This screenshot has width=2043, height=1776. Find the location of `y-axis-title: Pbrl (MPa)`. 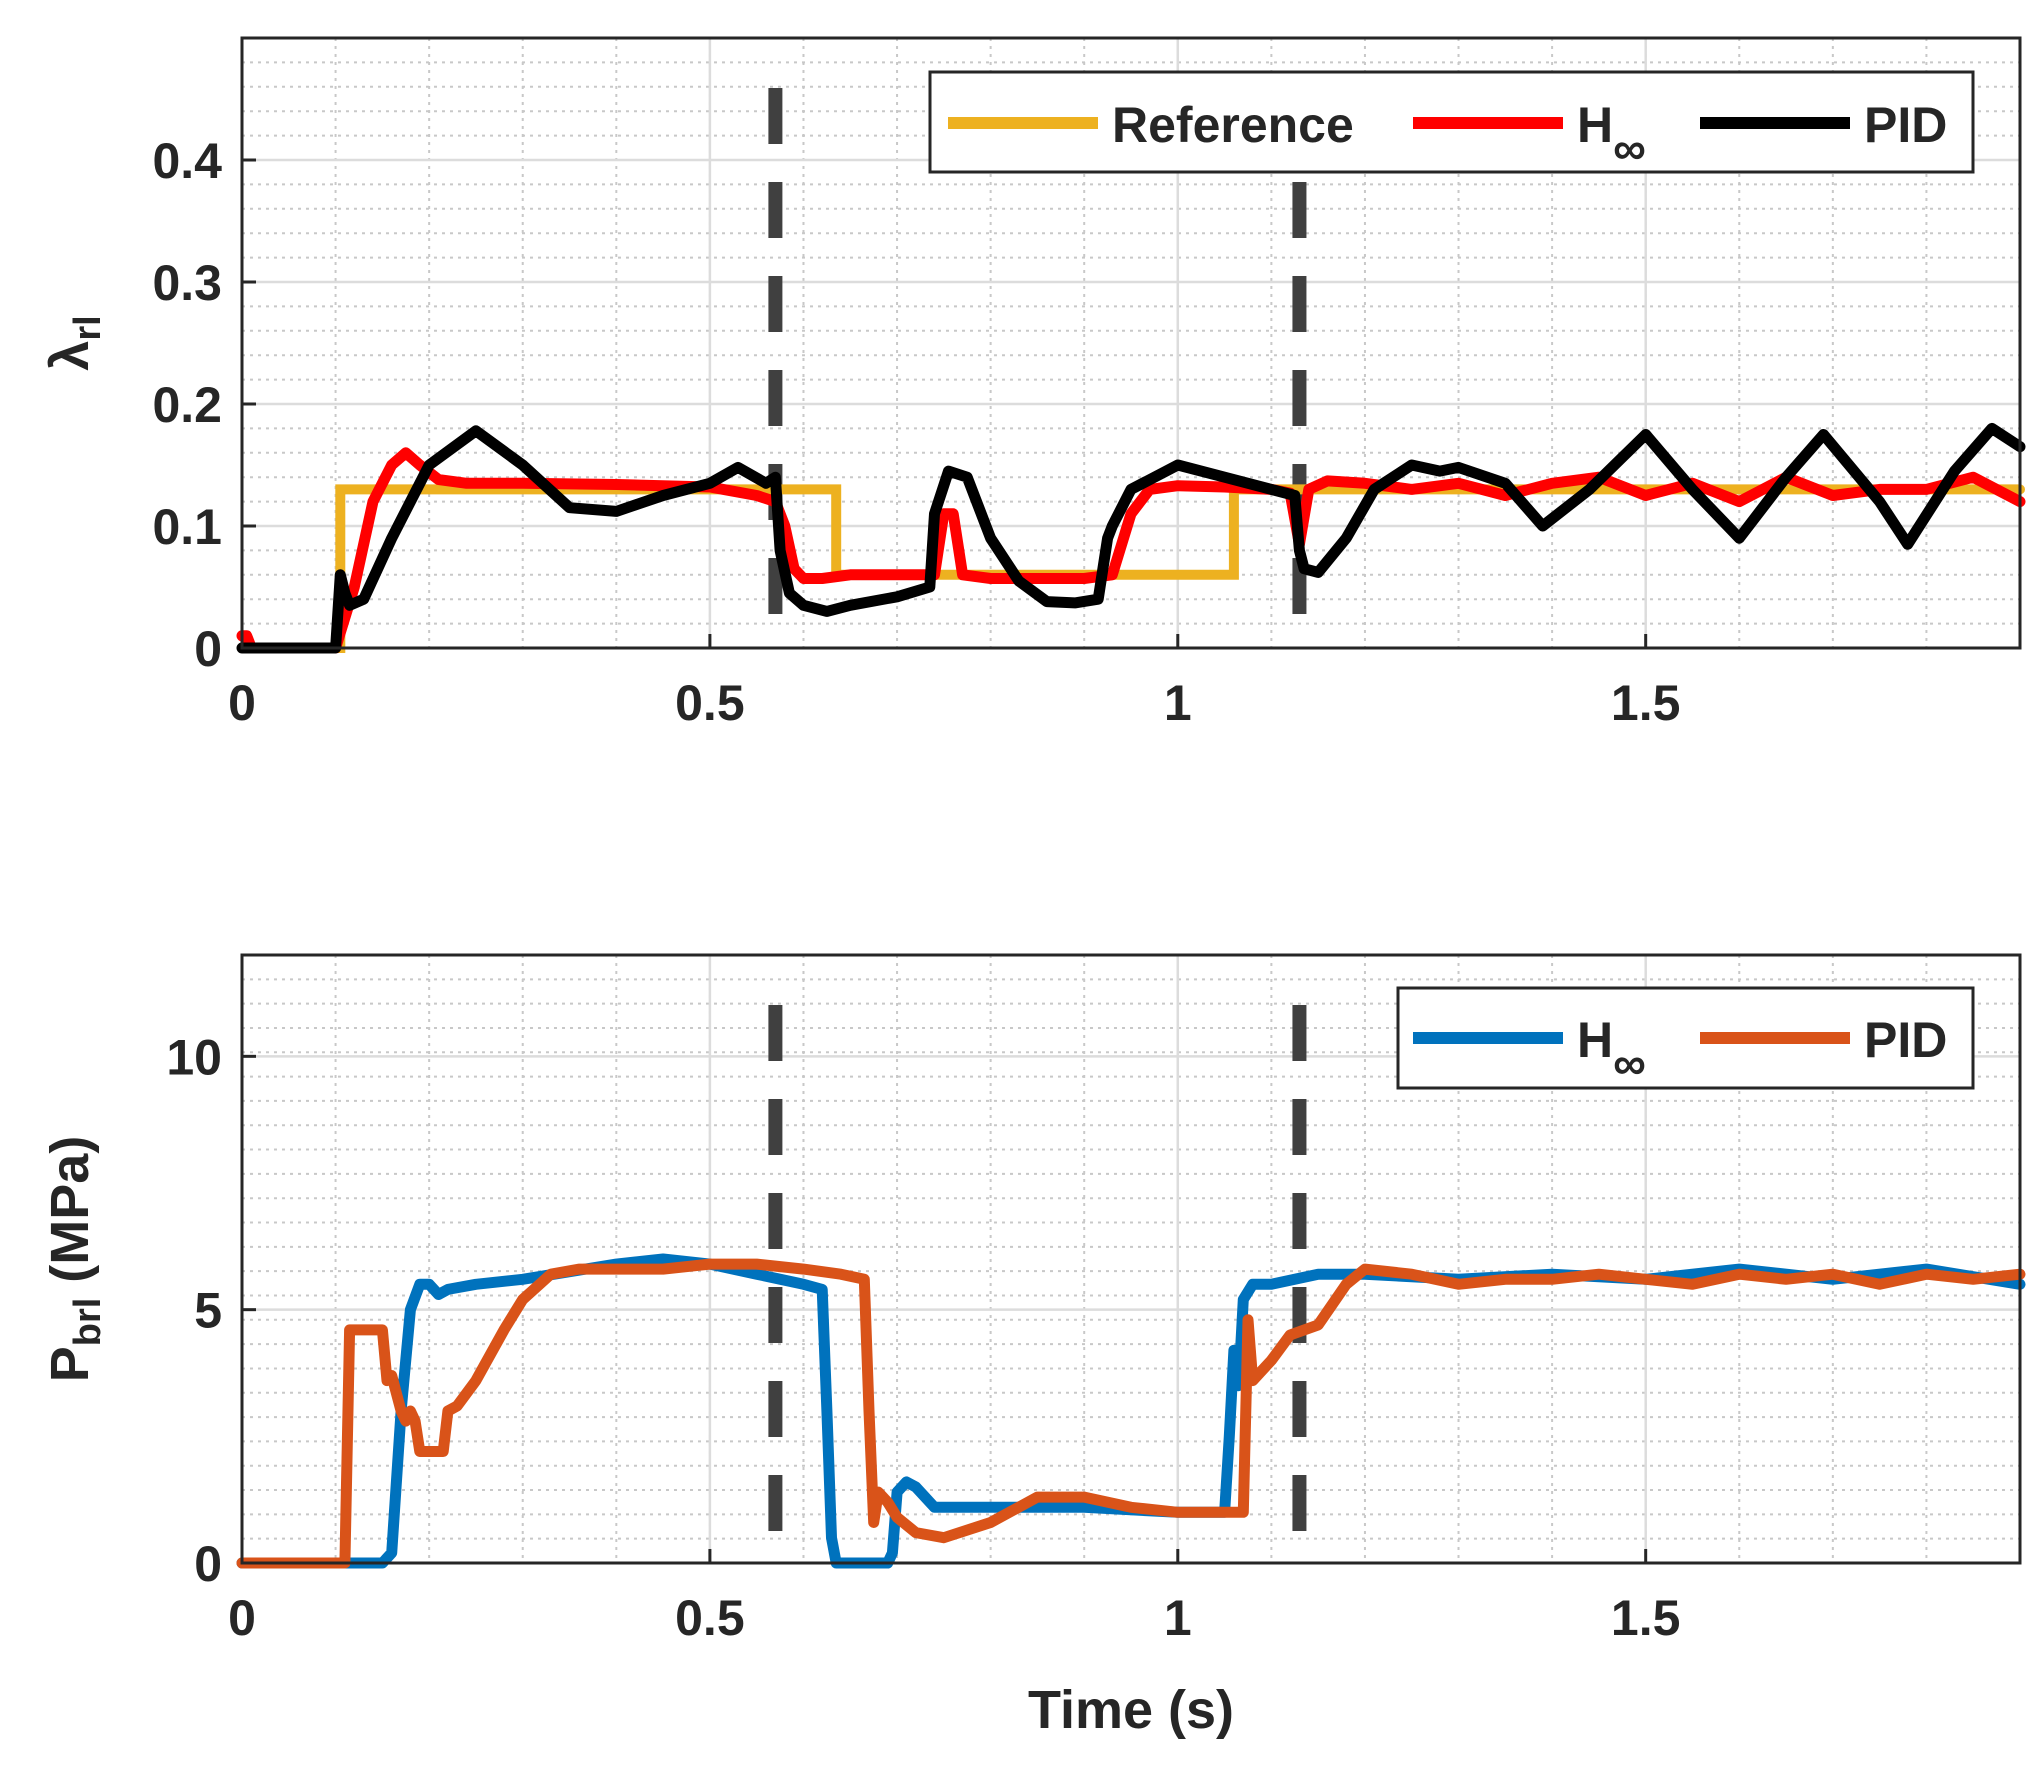

y-axis-title: Pbrl (MPa) is located at coordinates (74, 1259).